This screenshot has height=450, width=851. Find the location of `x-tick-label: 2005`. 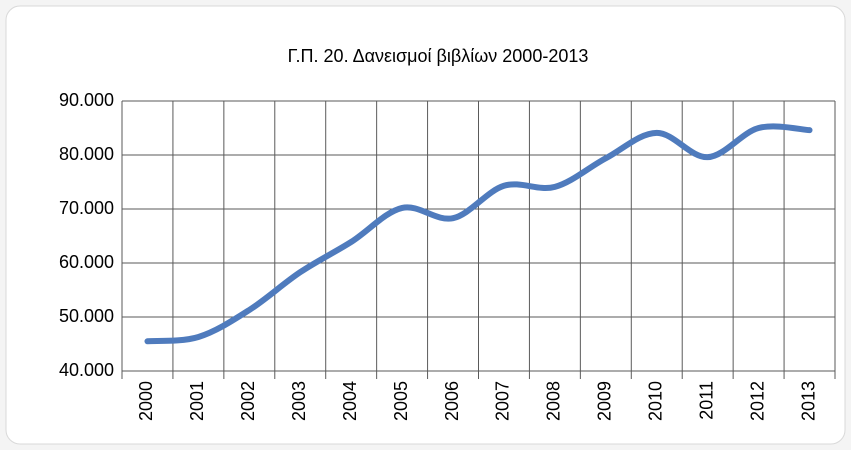

x-tick-label: 2005 is located at coordinates (401, 401).